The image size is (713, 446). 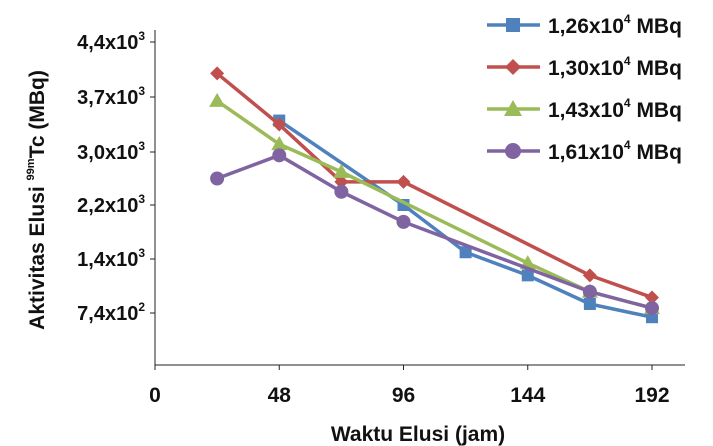 I want to click on legend-marker-diamond, so click(x=513, y=67).